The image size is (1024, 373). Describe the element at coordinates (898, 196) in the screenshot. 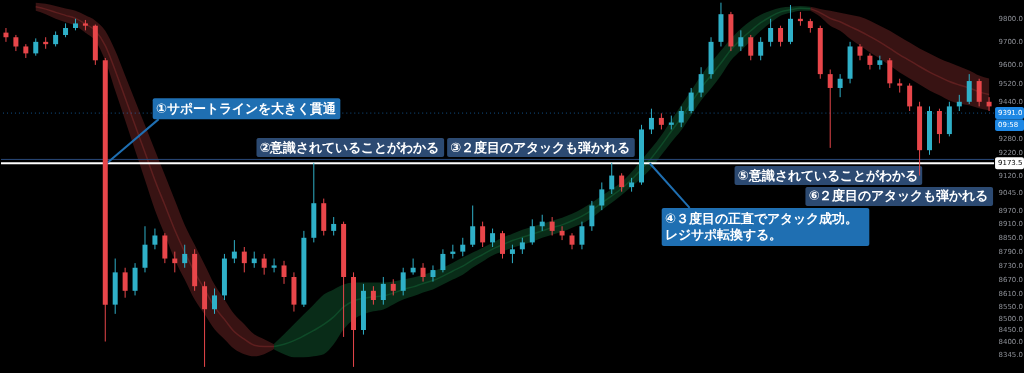

I see `annotation: ⑥２度目のアタックも弾かれる` at that location.